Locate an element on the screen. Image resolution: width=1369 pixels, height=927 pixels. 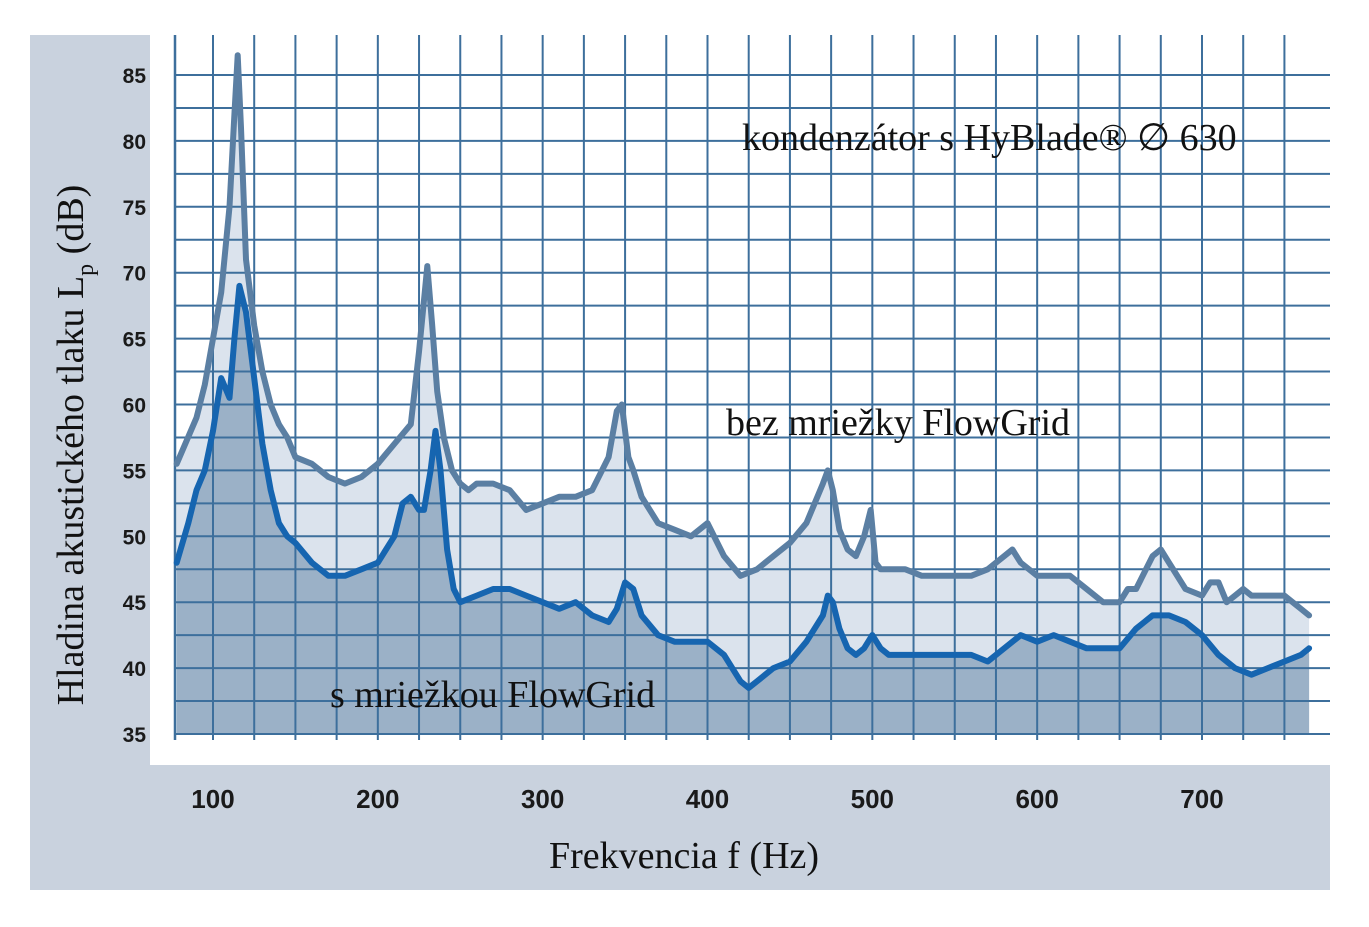
y-axis-label-main: Hladina akustického tlaku L is located at coordinates (71, 491).